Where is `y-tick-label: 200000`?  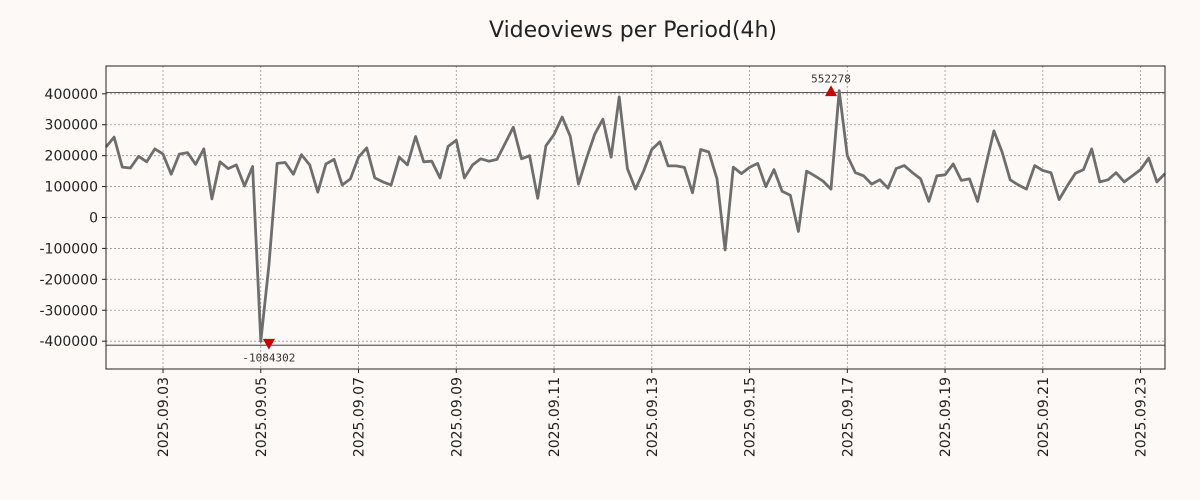
y-tick-label: 200000 is located at coordinates (71, 157).